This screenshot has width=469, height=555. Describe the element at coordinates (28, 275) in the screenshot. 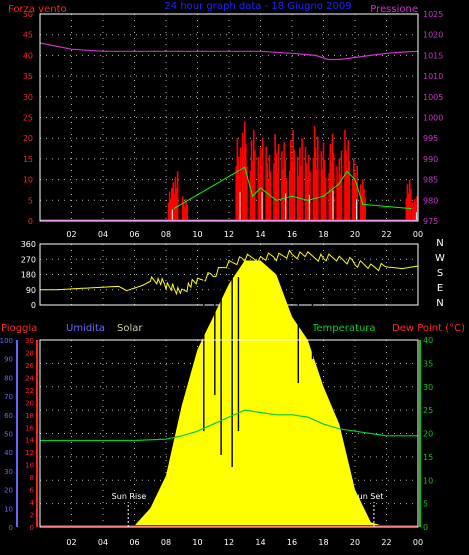

I see `direction-ytick: 180` at that location.